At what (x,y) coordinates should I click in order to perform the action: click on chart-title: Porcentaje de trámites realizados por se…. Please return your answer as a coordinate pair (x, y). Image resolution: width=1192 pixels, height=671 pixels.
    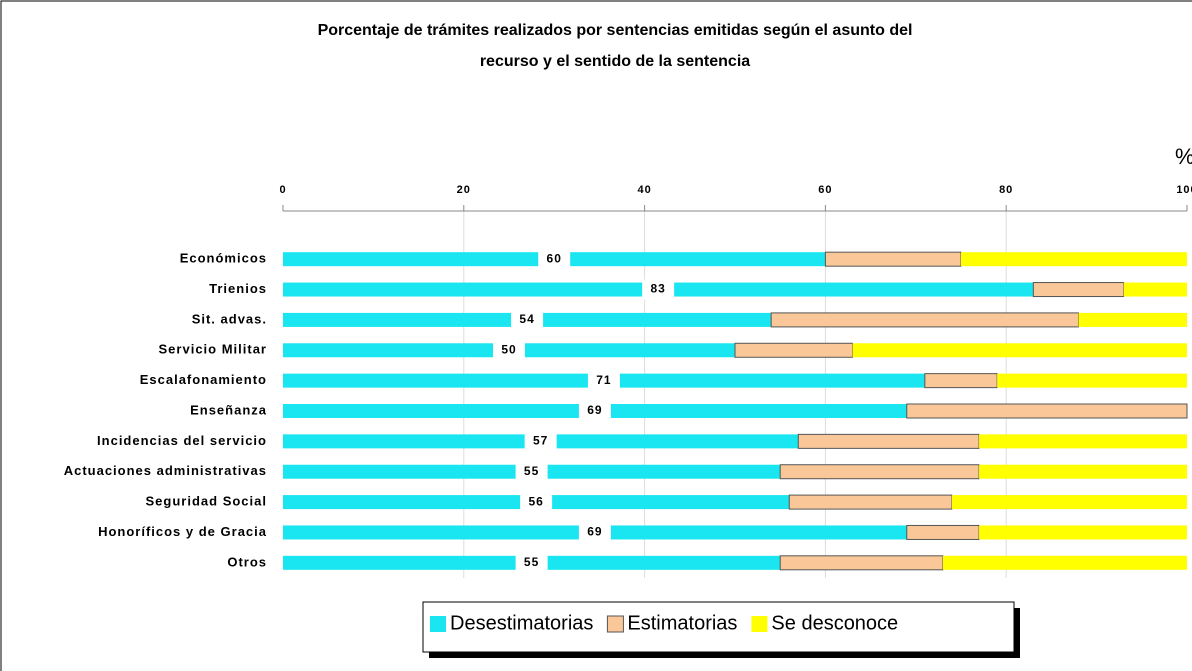
    Looking at the image, I should click on (615, 30).